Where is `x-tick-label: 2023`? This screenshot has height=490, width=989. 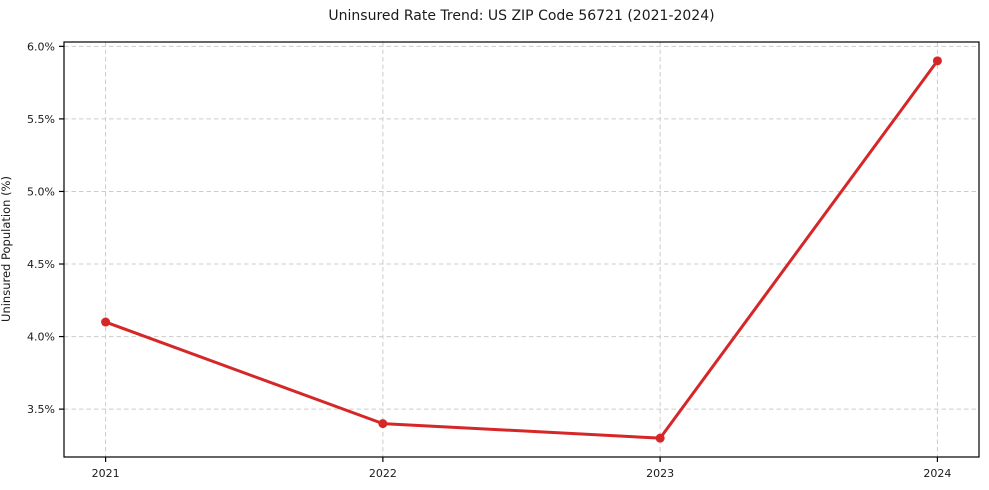 x-tick-label: 2023 is located at coordinates (660, 473).